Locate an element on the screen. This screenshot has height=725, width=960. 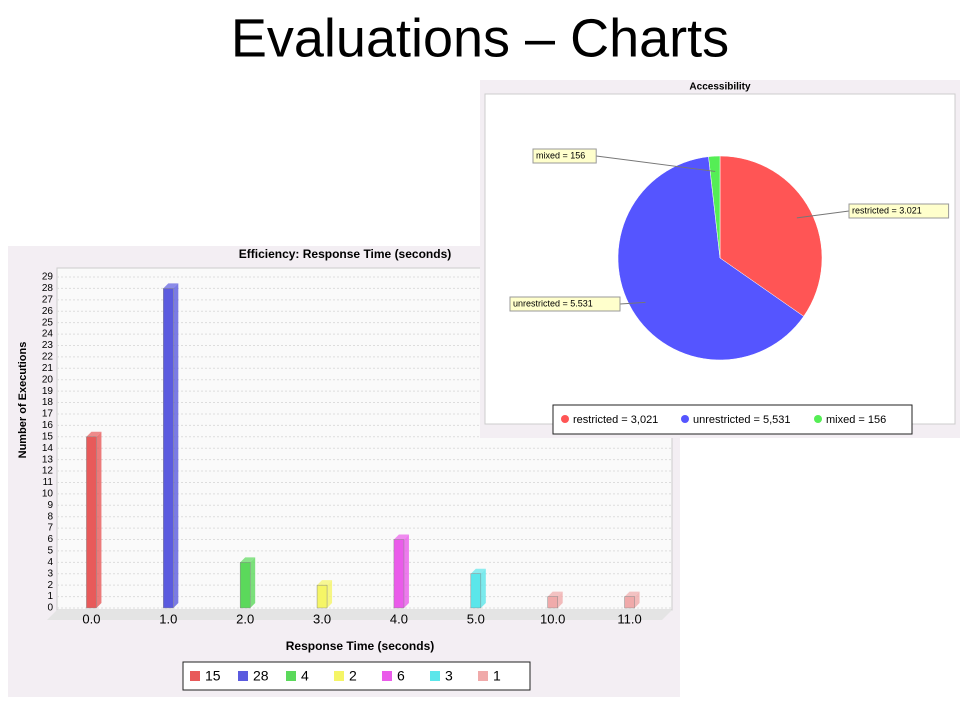
legend-label: mixed = 156 is located at coordinates (856, 420).